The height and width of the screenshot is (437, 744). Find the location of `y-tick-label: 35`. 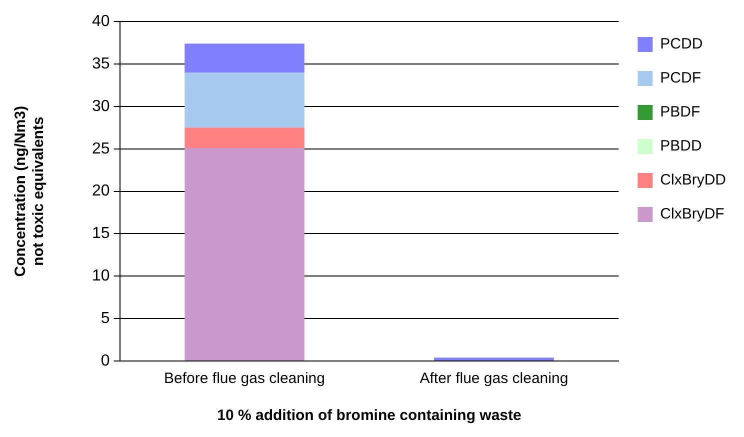

y-tick-label: 35 is located at coordinates (101, 63).